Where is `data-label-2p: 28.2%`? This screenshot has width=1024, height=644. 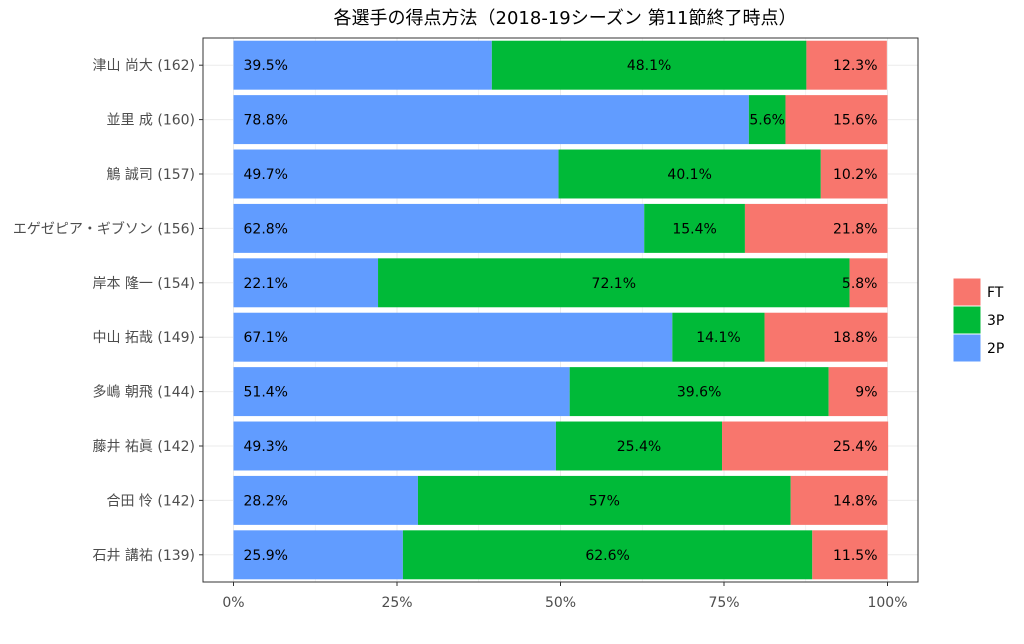
data-label-2p: 28.2% is located at coordinates (266, 501).